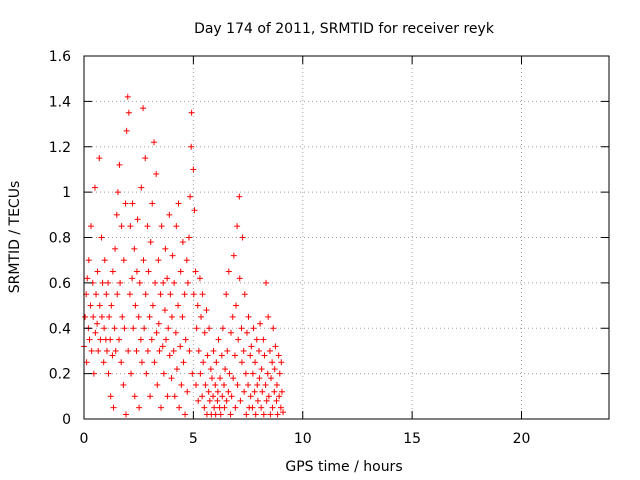 The image size is (640, 480). What do you see at coordinates (60, 239) in the screenshot?
I see `y-tick-label: 0.8` at bounding box center [60, 239].